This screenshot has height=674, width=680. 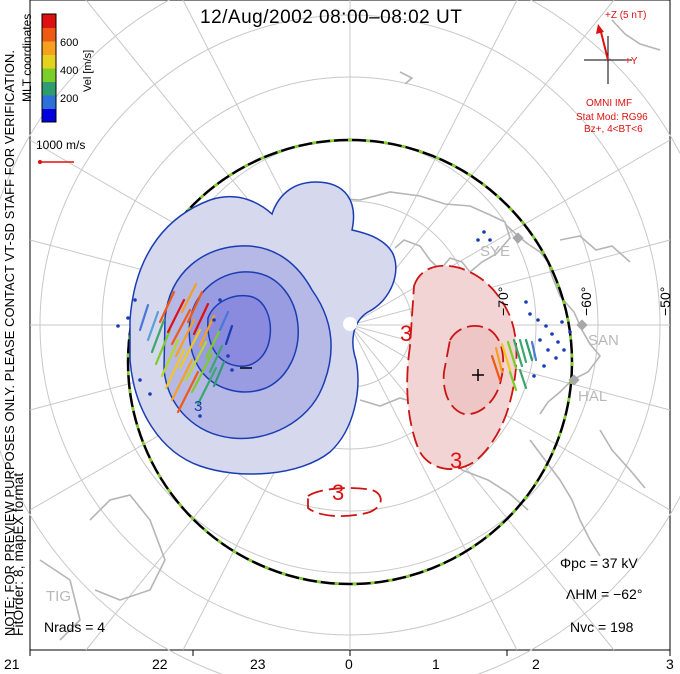 What do you see at coordinates (18, 554) in the screenshot?
I see `fit-order-note: FitOrder: 8, mapEX format` at bounding box center [18, 554].